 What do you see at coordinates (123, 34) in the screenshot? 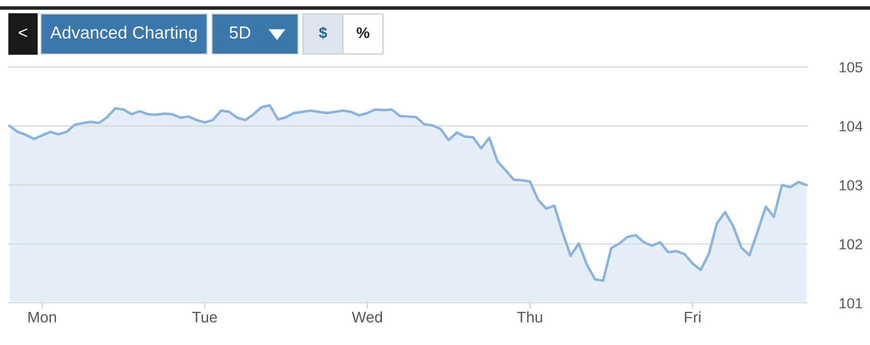
I see `annotation: Advanced Charting` at bounding box center [123, 34].